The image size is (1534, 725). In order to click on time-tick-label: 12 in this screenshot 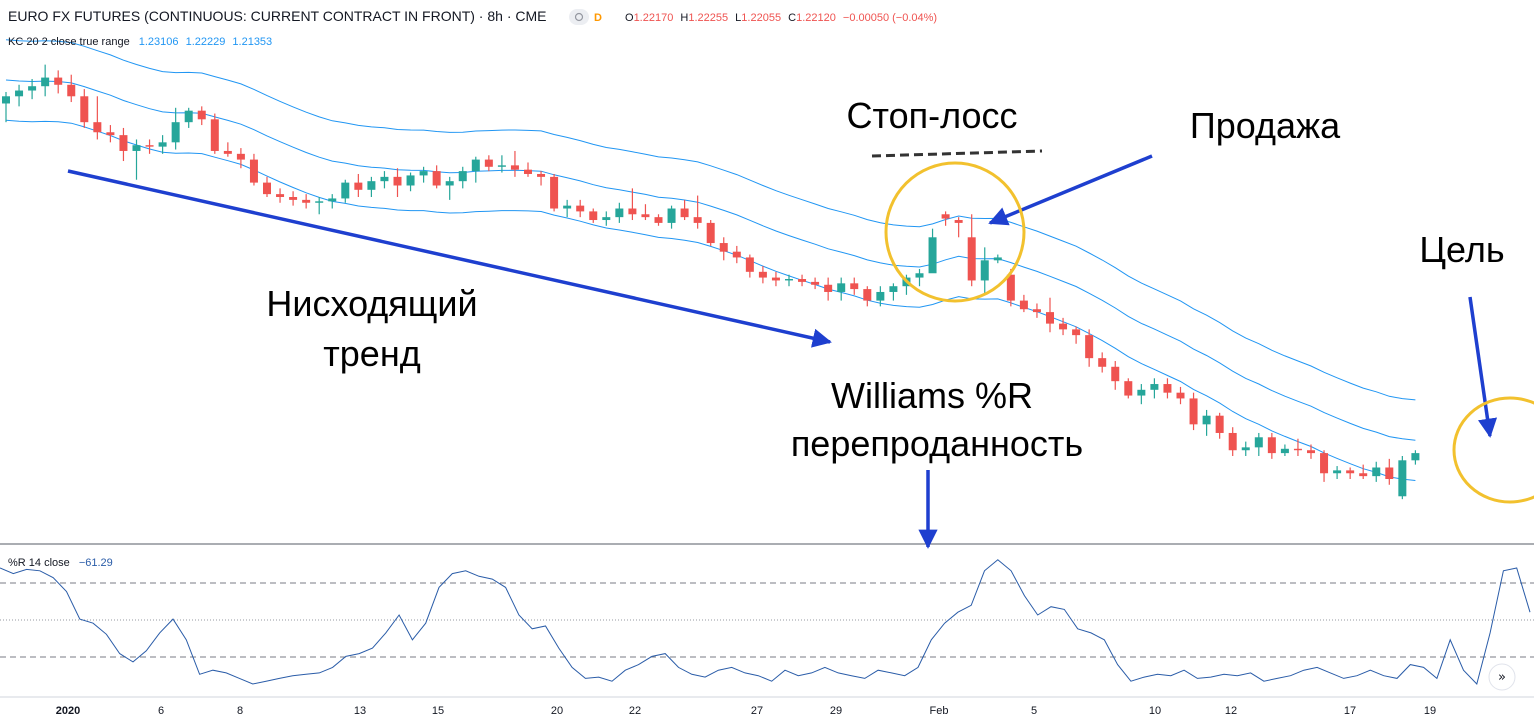, I will do `click(1231, 711)`.